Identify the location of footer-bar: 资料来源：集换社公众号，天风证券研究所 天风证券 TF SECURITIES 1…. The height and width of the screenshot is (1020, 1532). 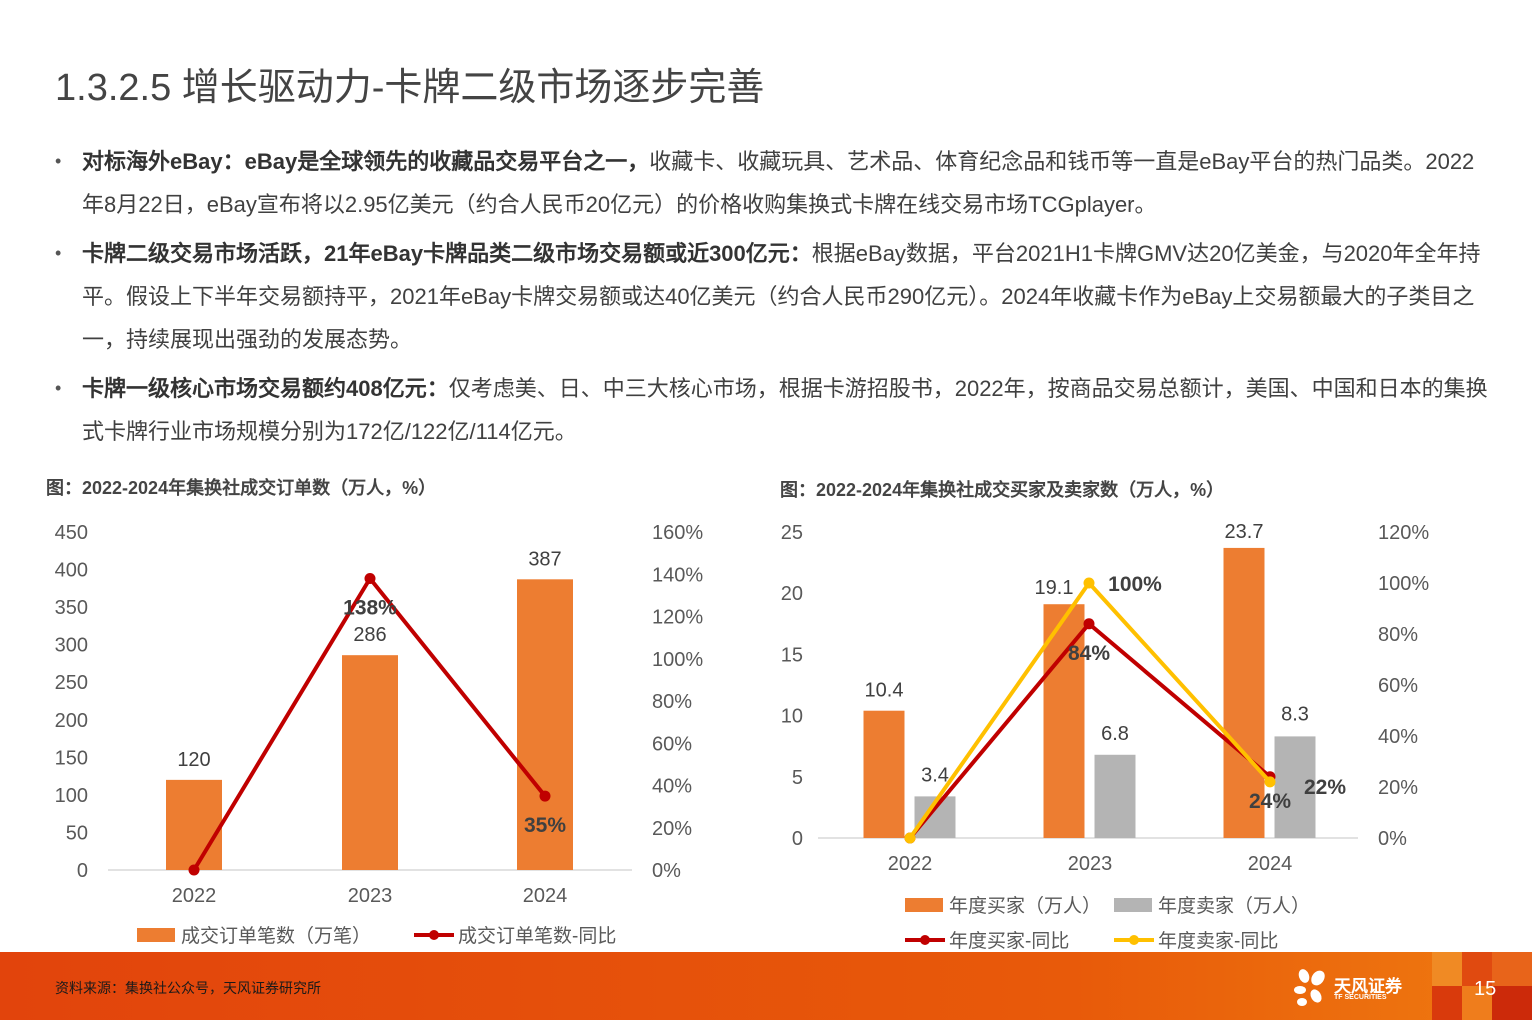
(766, 986).